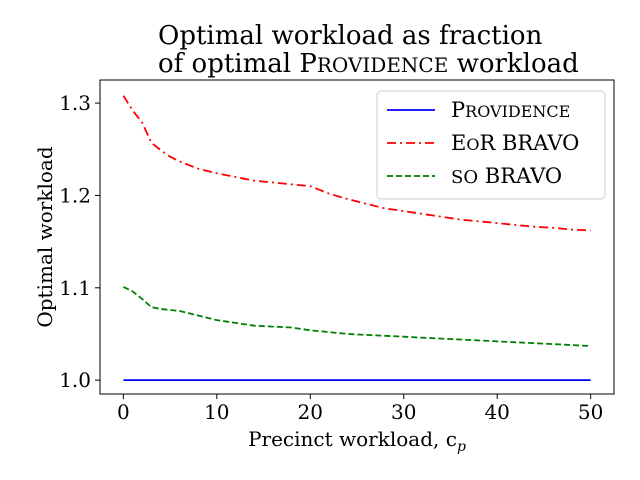  What do you see at coordinates (590, 412) in the screenshot?
I see `x-tick-label: 50` at bounding box center [590, 412].